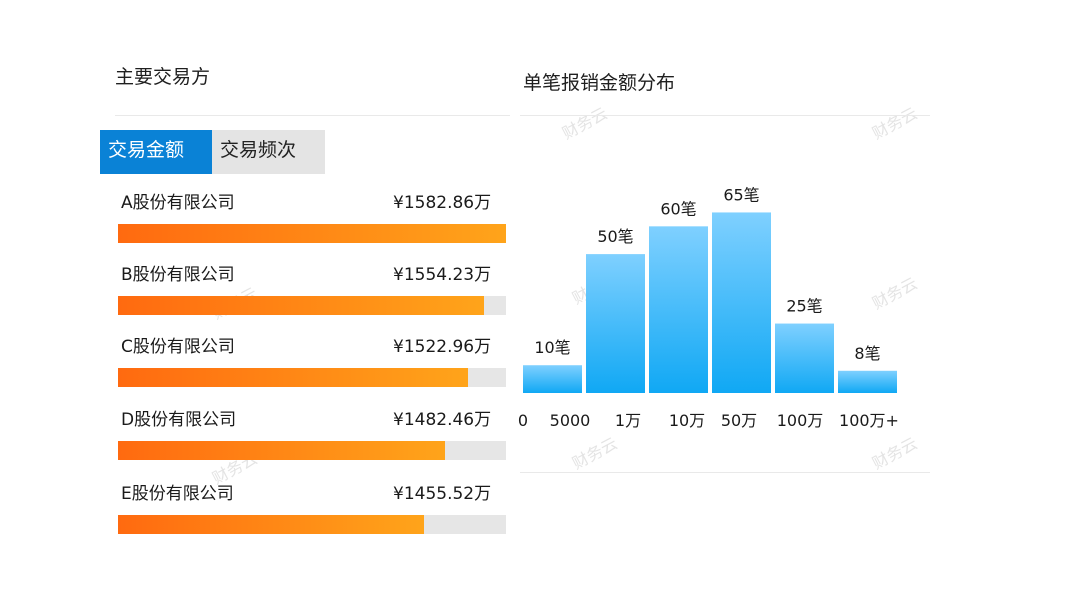 The image size is (1080, 607). Describe the element at coordinates (523, 420) in the screenshot. I see `x-tick-label: 0` at that location.